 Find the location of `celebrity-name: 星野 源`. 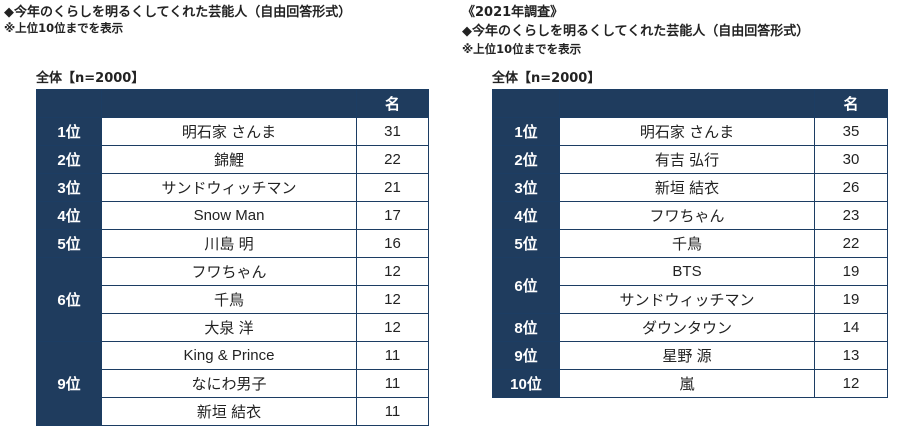

celebrity-name: 星野 源 is located at coordinates (687, 355).